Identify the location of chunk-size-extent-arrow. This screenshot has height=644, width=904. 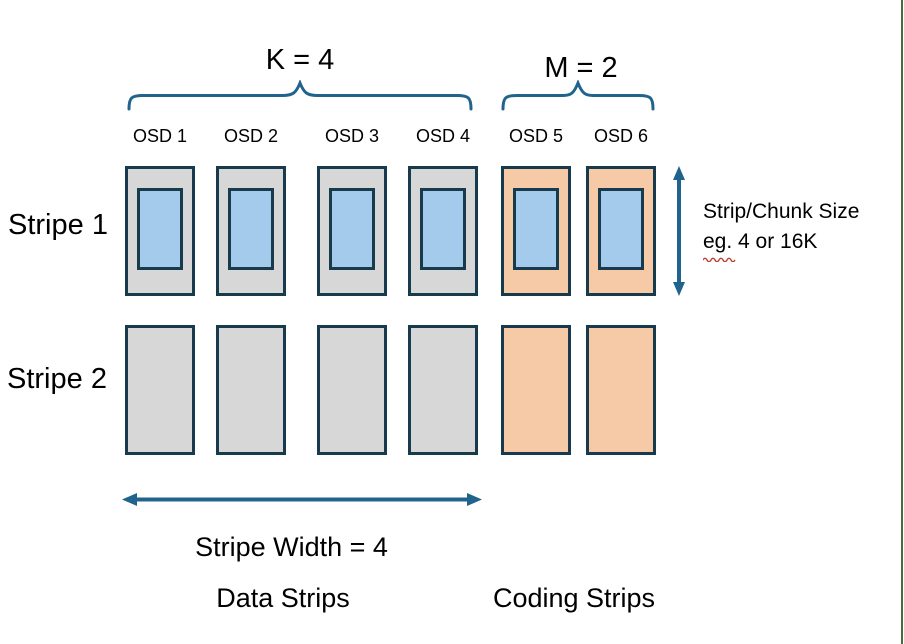
(679, 231).